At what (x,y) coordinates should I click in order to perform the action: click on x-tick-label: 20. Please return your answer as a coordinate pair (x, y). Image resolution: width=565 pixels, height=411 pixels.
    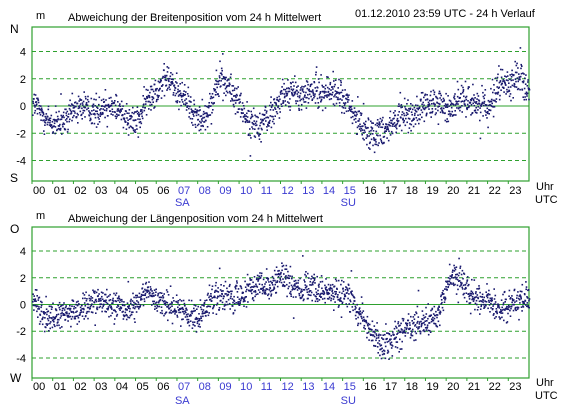
    Looking at the image, I should click on (453, 191).